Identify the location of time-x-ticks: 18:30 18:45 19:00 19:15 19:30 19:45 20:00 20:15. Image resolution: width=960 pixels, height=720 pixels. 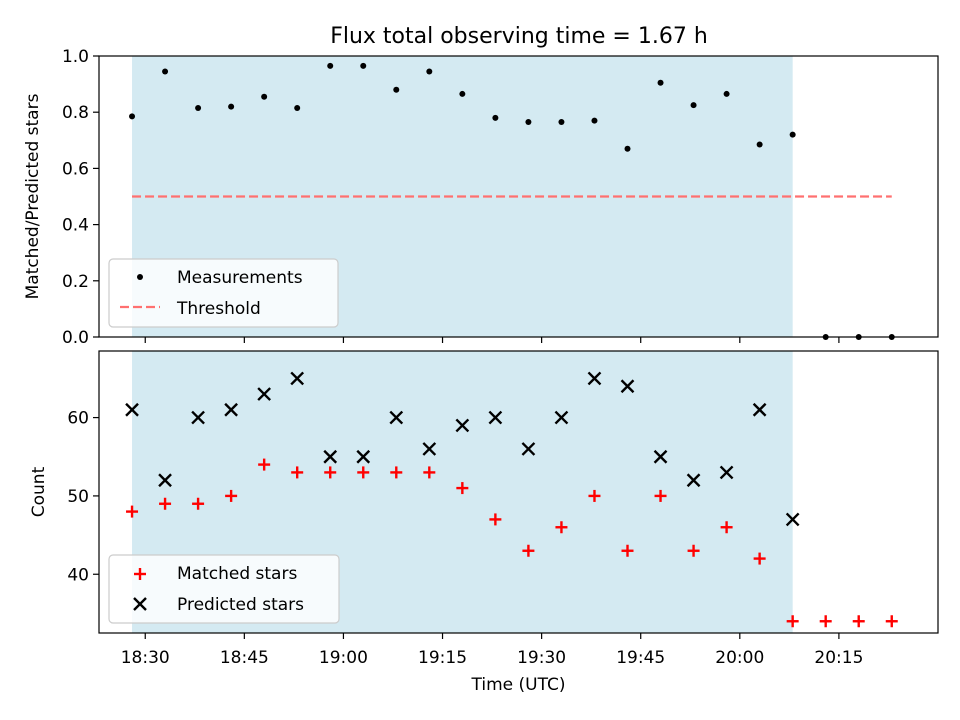
(492, 650).